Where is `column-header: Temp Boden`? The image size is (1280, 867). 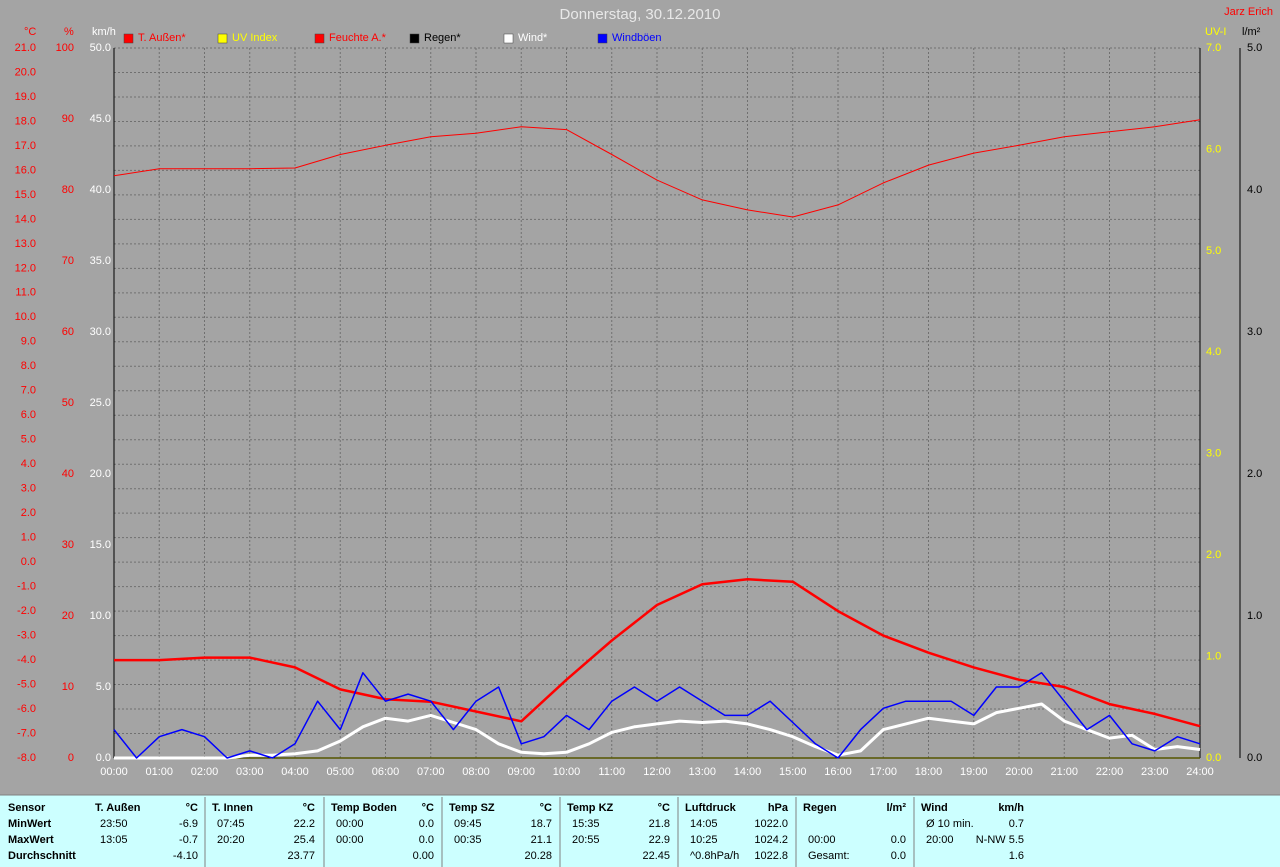 column-header: Temp Boden is located at coordinates (364, 808).